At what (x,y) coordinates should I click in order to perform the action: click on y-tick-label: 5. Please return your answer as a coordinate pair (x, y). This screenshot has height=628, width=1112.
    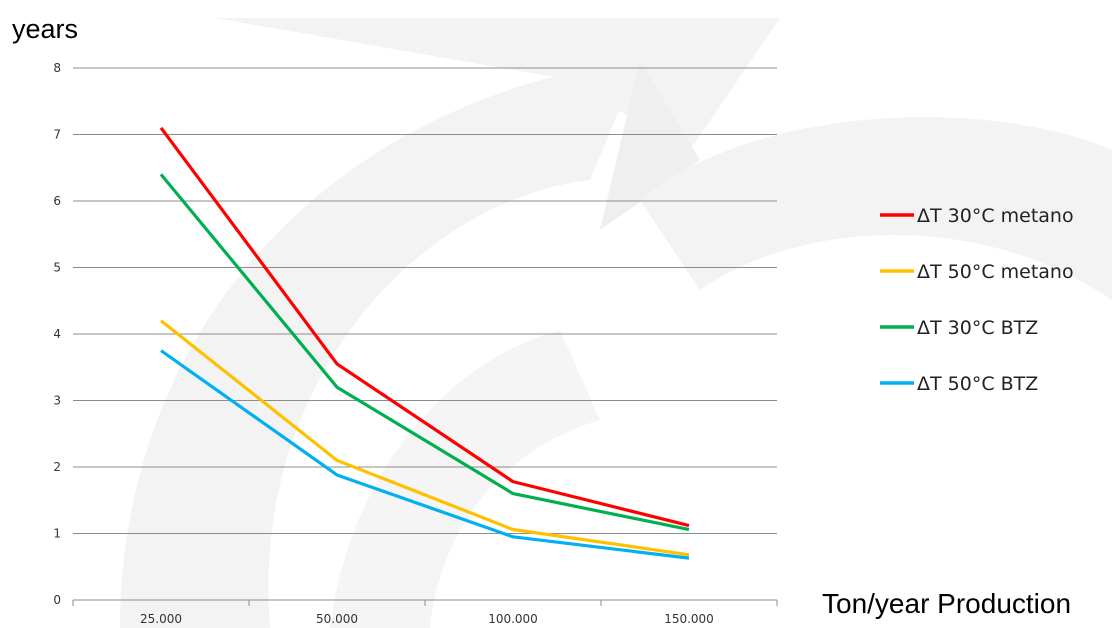
    Looking at the image, I should click on (57, 268).